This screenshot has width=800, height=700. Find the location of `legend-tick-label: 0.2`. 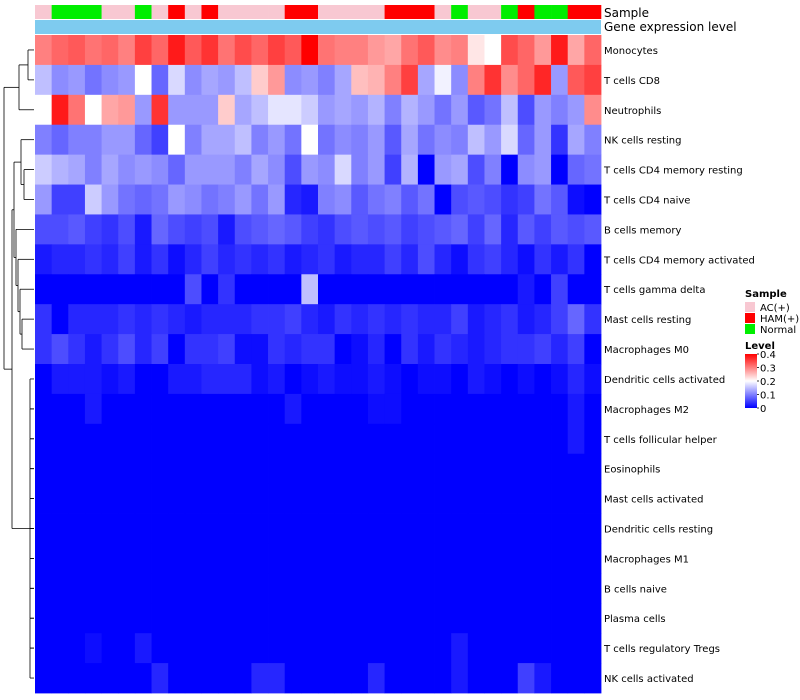

legend-tick-label: 0.2 is located at coordinates (768, 382).